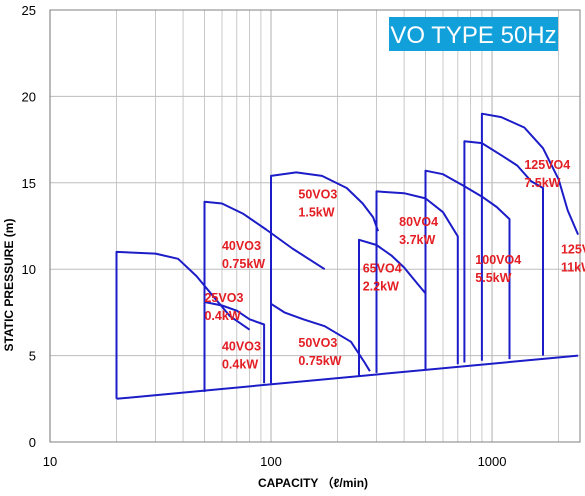 Image resolution: width=585 pixels, height=496 pixels. What do you see at coordinates (492, 461) in the screenshot?
I see `x-tick-label: 1000` at bounding box center [492, 461].